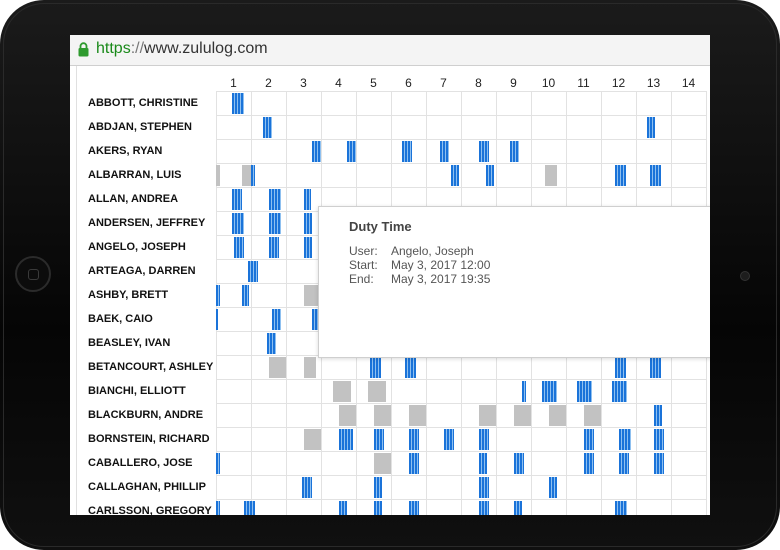 The image size is (780, 550). What do you see at coordinates (143, 103) in the screenshot?
I see `driver-name: ABBOTT, CHRISTINE` at bounding box center [143, 103].